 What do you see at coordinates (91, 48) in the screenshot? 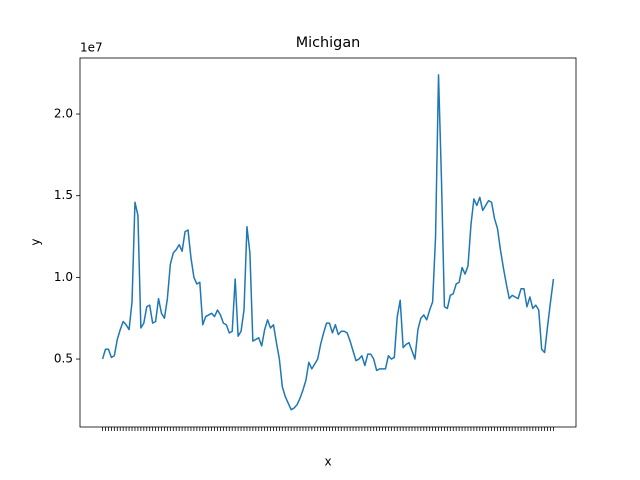
I see `y-offset-label: 1e7` at bounding box center [91, 48].